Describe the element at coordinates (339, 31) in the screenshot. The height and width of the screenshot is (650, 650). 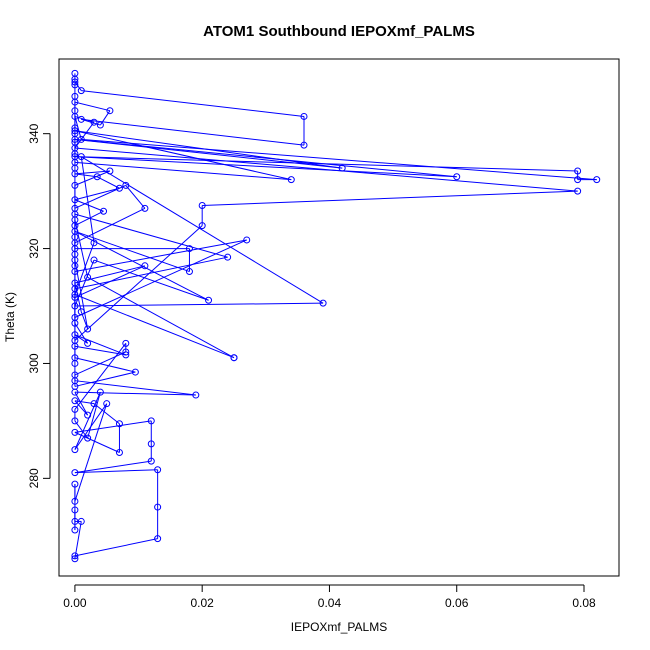
I see `chart-title: ATOM1 Southbound IEPOXmf_PALMS` at that location.